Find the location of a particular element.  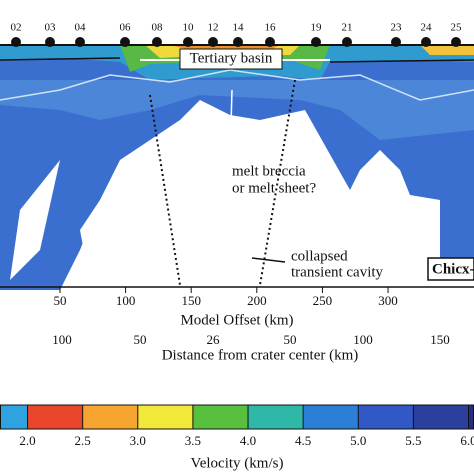

annotation: Tertiary basin is located at coordinates (231, 58).